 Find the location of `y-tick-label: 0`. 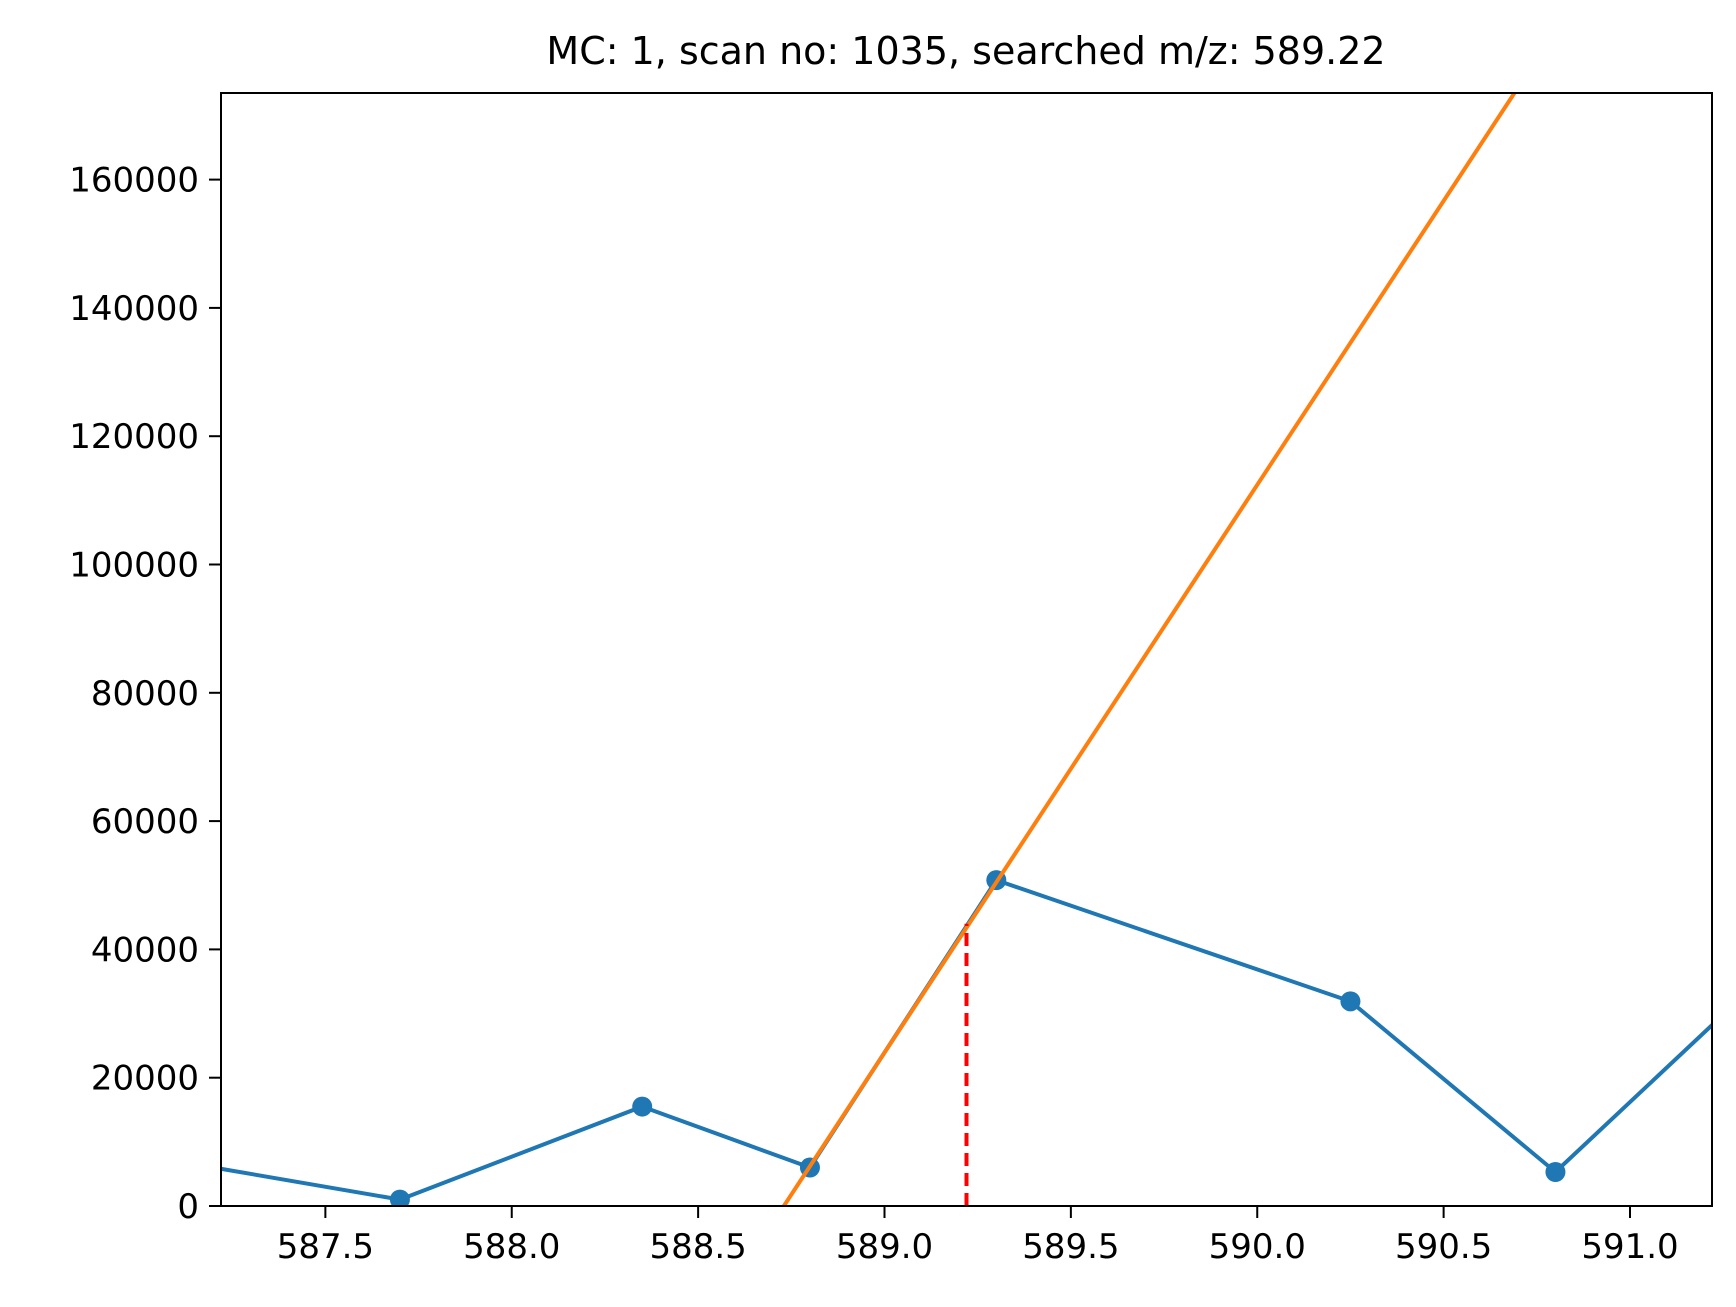

y-tick-label: 0 is located at coordinates (188, 1207).